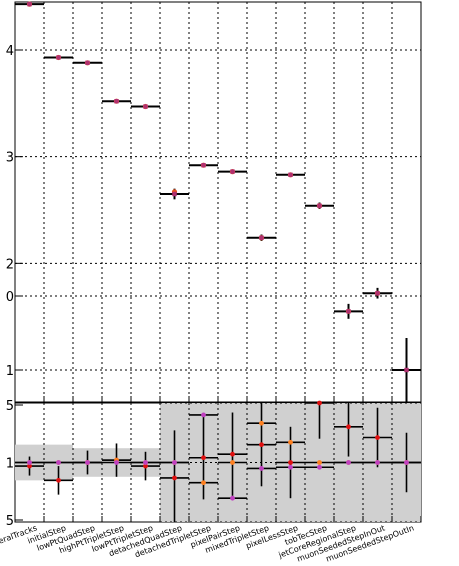 The width and height of the screenshot is (459, 566). Describe the element at coordinates (10, 158) in the screenshot. I see `main-y-tick-label: 3` at that location.